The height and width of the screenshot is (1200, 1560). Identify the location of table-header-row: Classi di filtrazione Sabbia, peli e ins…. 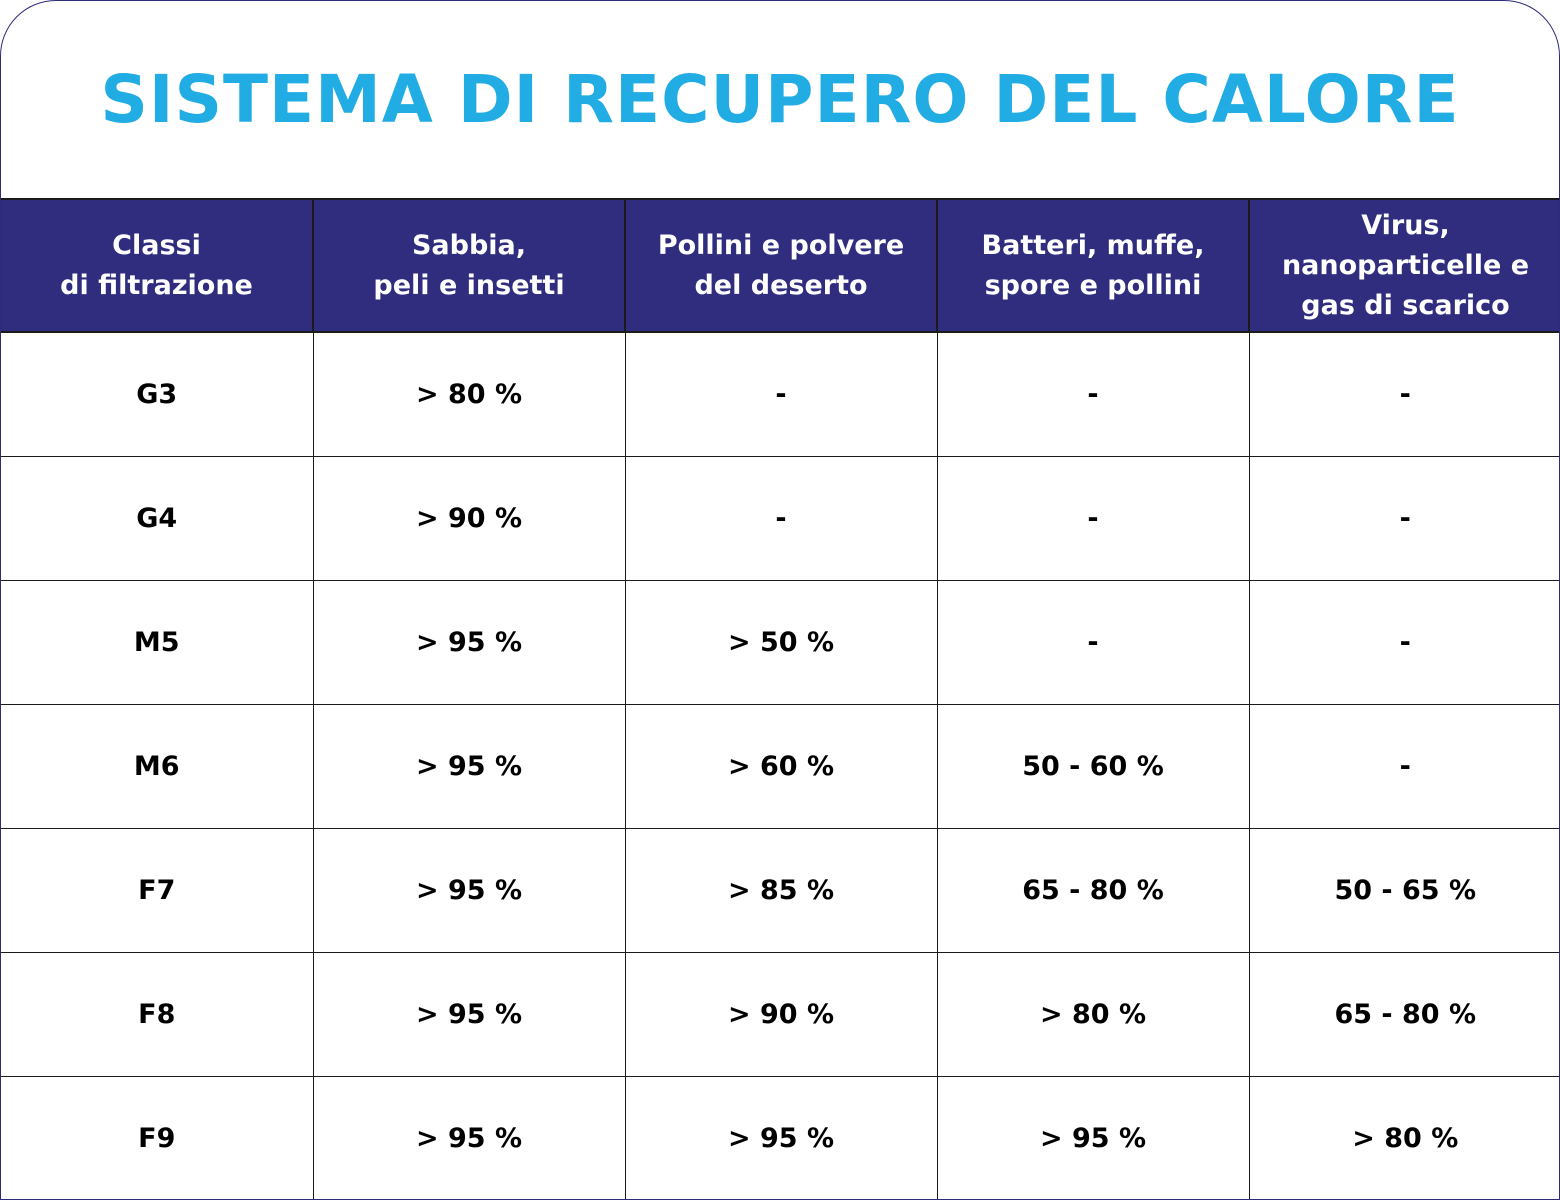
(780, 265).